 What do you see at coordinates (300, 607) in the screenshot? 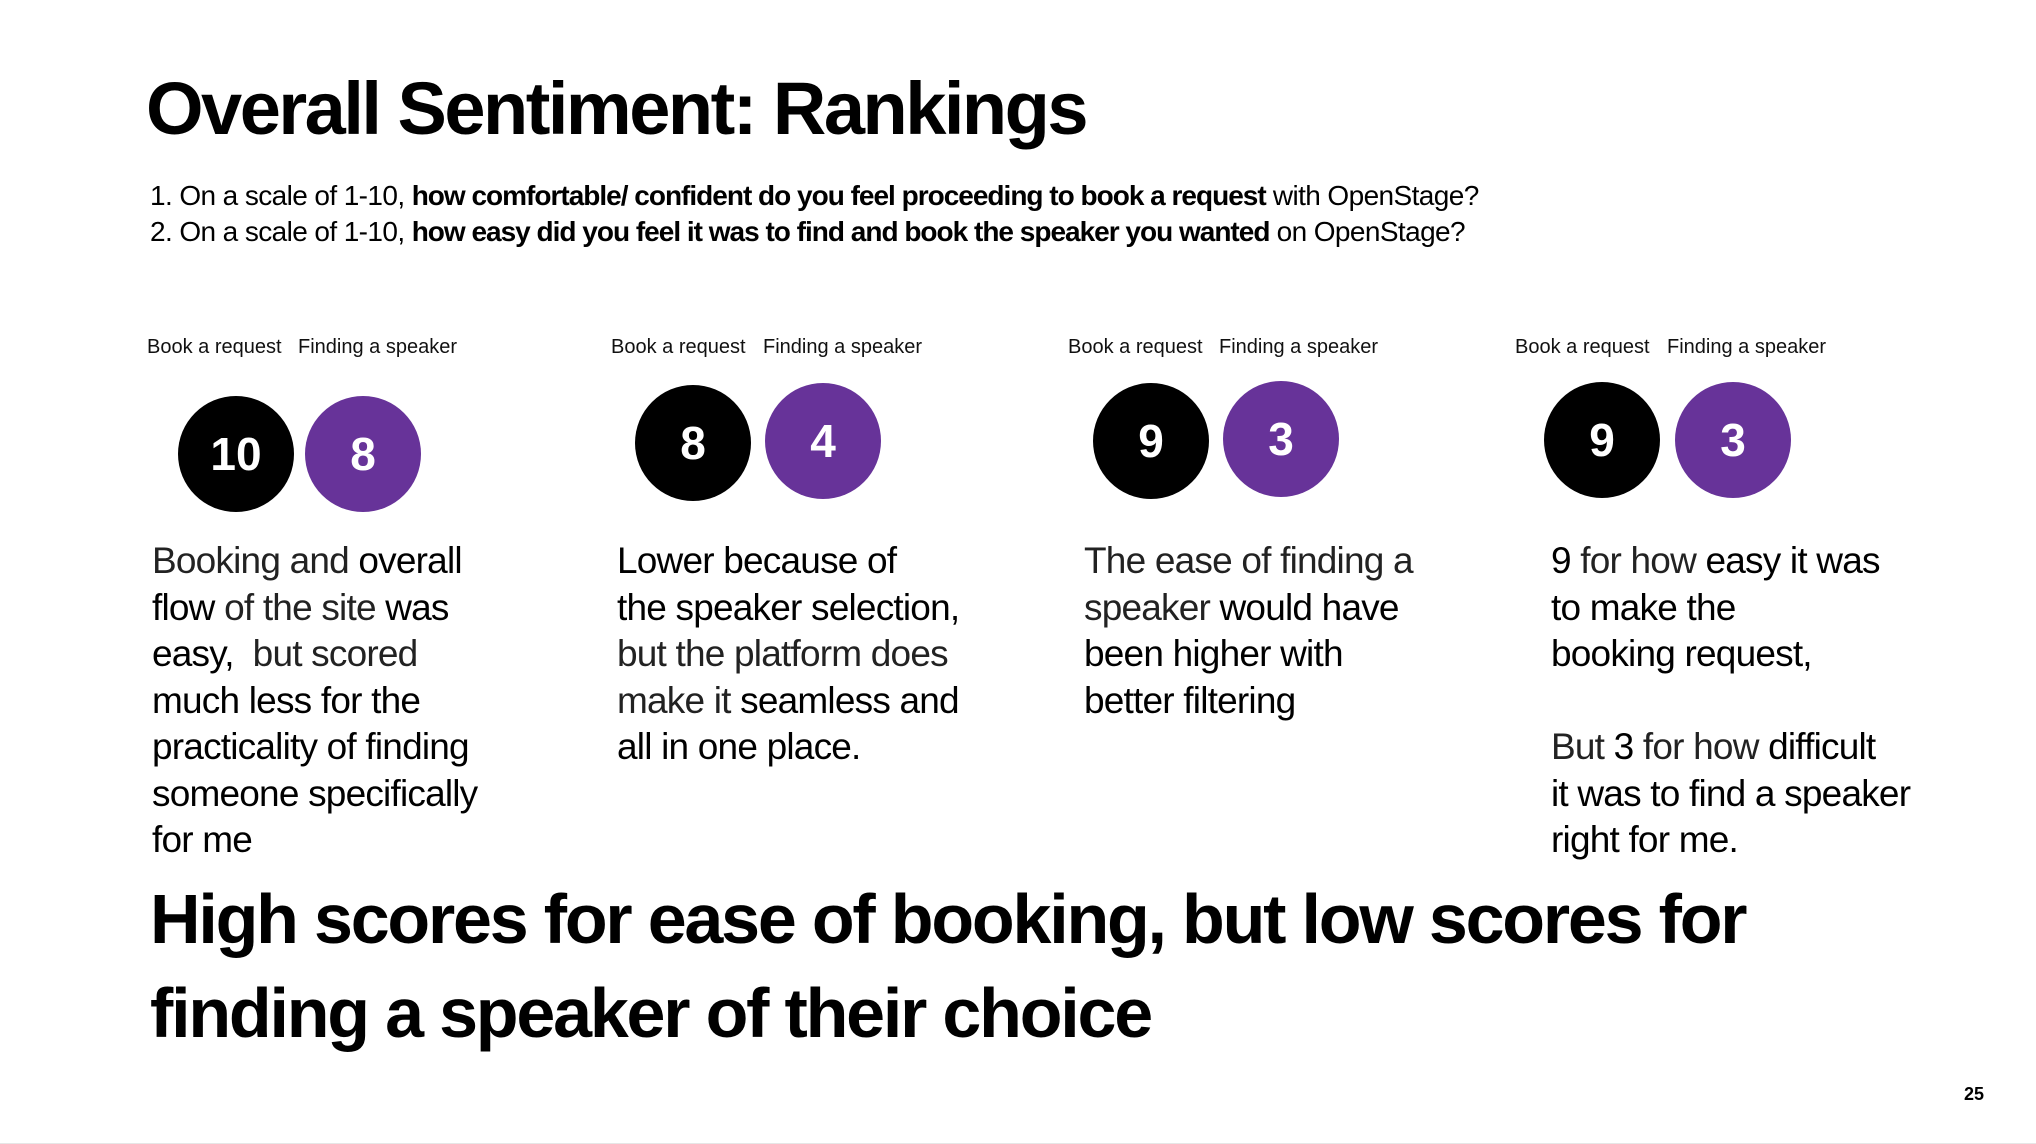
I see `comment-line: flow of the site was` at bounding box center [300, 607].